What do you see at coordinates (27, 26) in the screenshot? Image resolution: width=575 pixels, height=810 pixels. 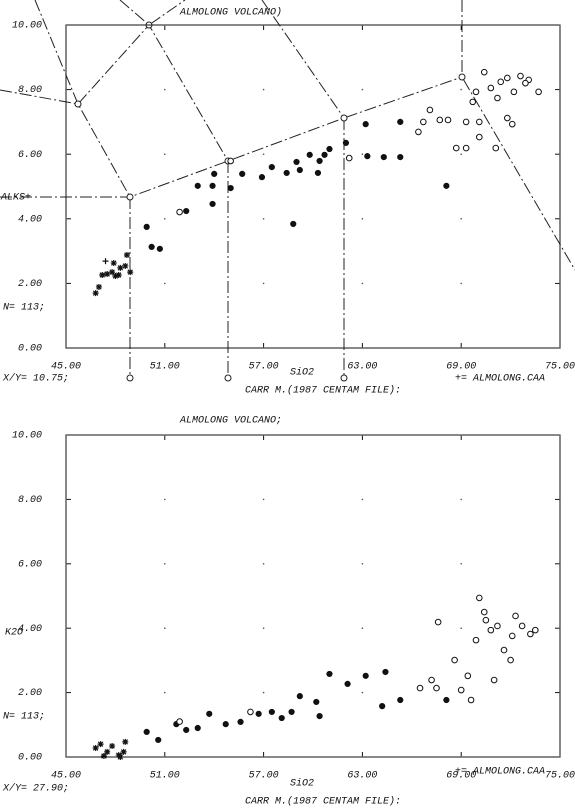 I see `y-tick-label: 10.00` at bounding box center [27, 26].